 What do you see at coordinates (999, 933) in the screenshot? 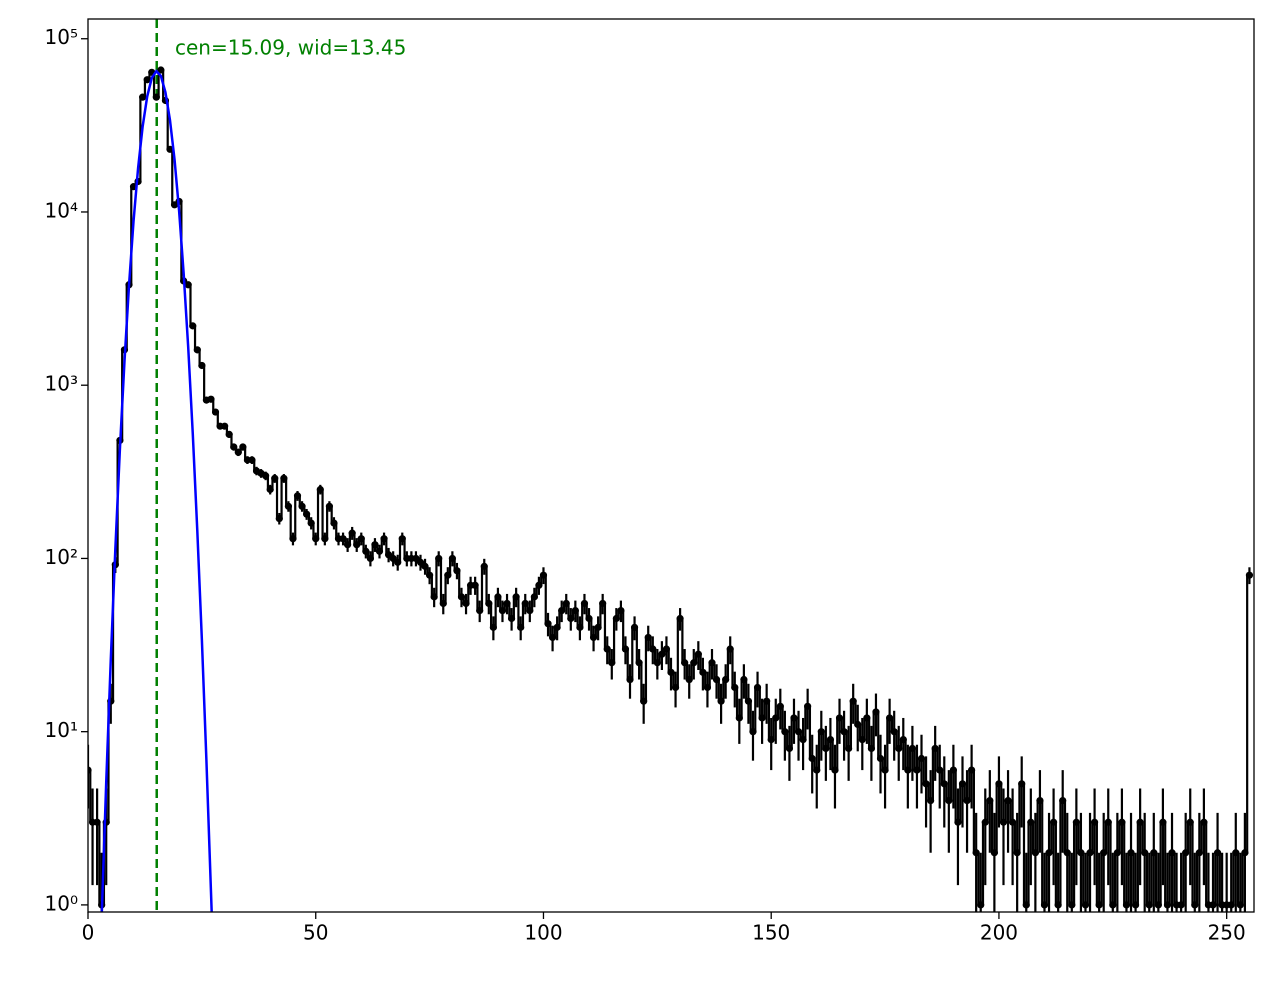
I see `x-tick-label: 200` at bounding box center [999, 933].